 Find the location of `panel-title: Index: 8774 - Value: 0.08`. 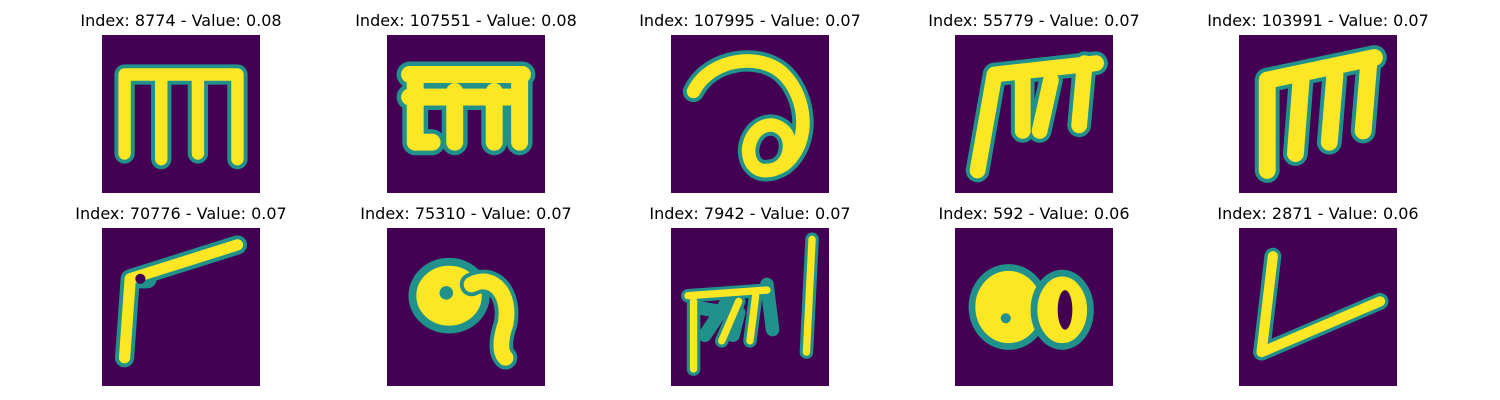

panel-title: Index: 8774 - Value: 0.08 is located at coordinates (181, 20).